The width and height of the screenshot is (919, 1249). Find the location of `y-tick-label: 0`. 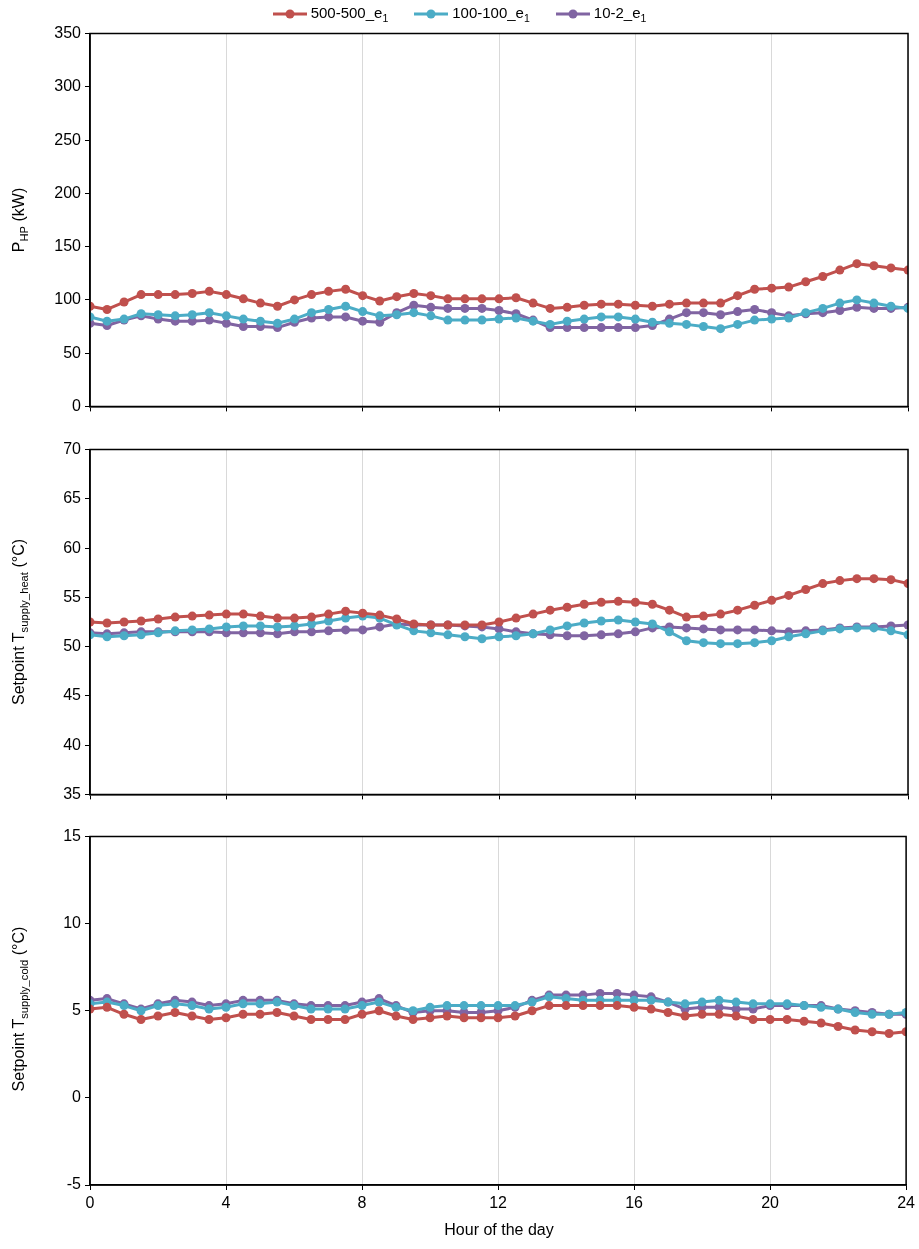

y-tick-label: 0 is located at coordinates (77, 1097).